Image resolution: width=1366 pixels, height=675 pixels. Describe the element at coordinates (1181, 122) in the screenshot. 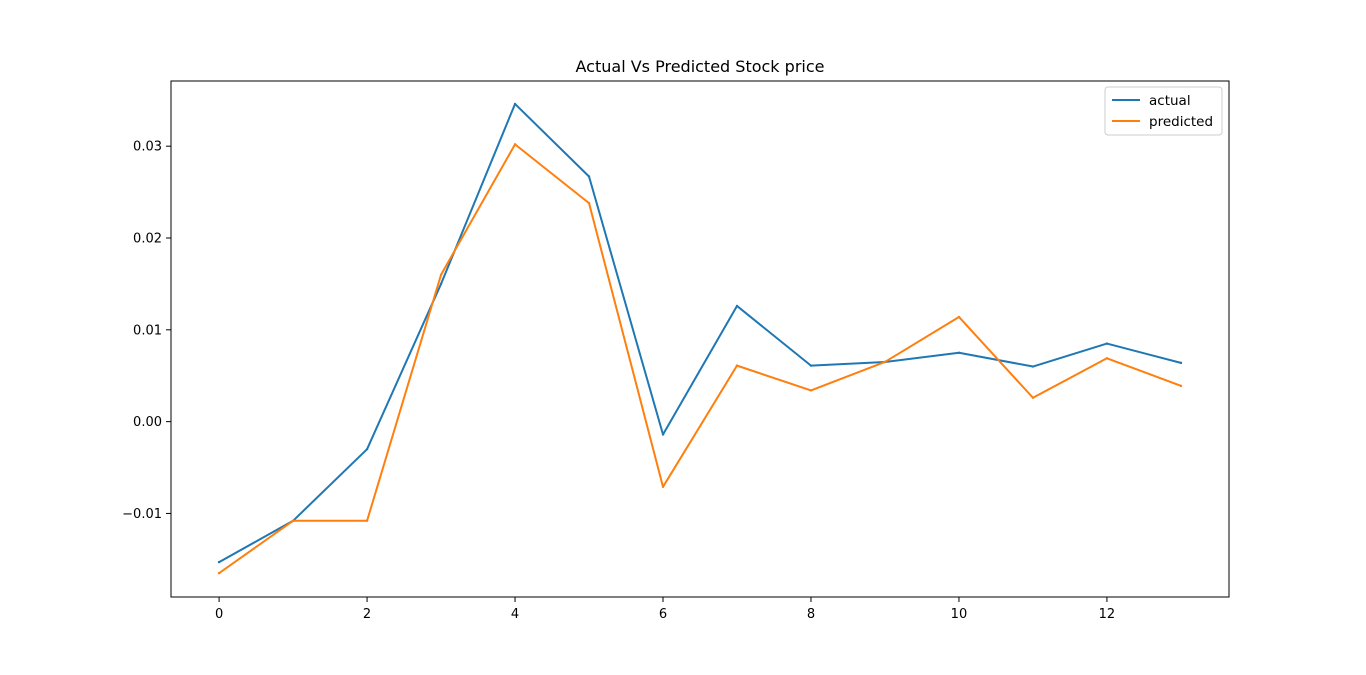

I see `legend-label-predicted: predicted` at that location.